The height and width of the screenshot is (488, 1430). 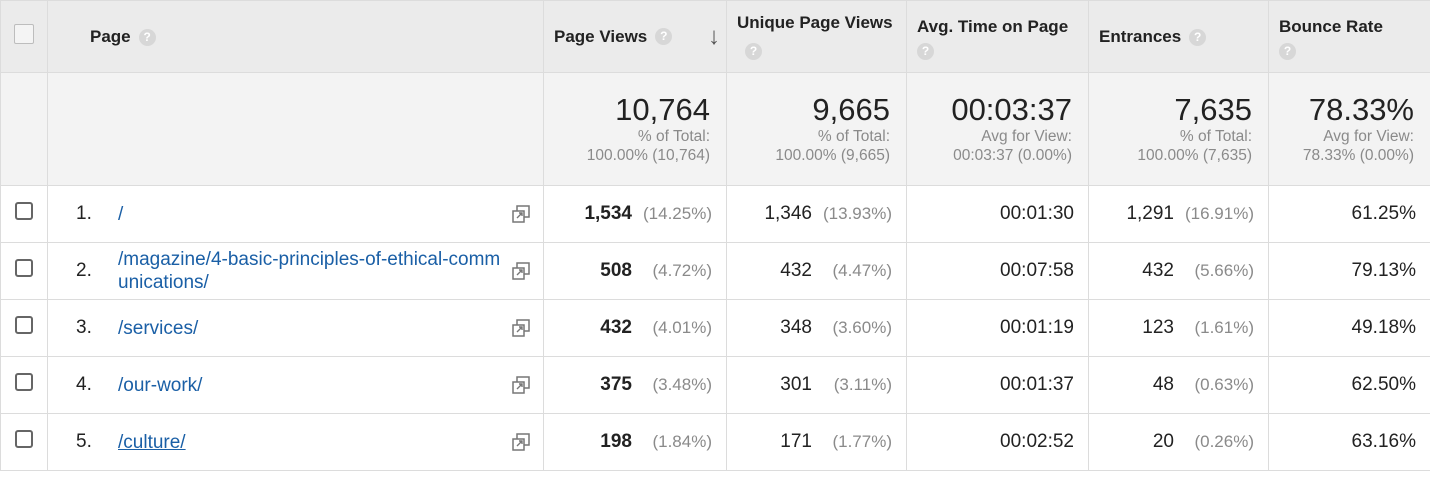 I want to click on page-views-value: 508, so click(x=616, y=270).